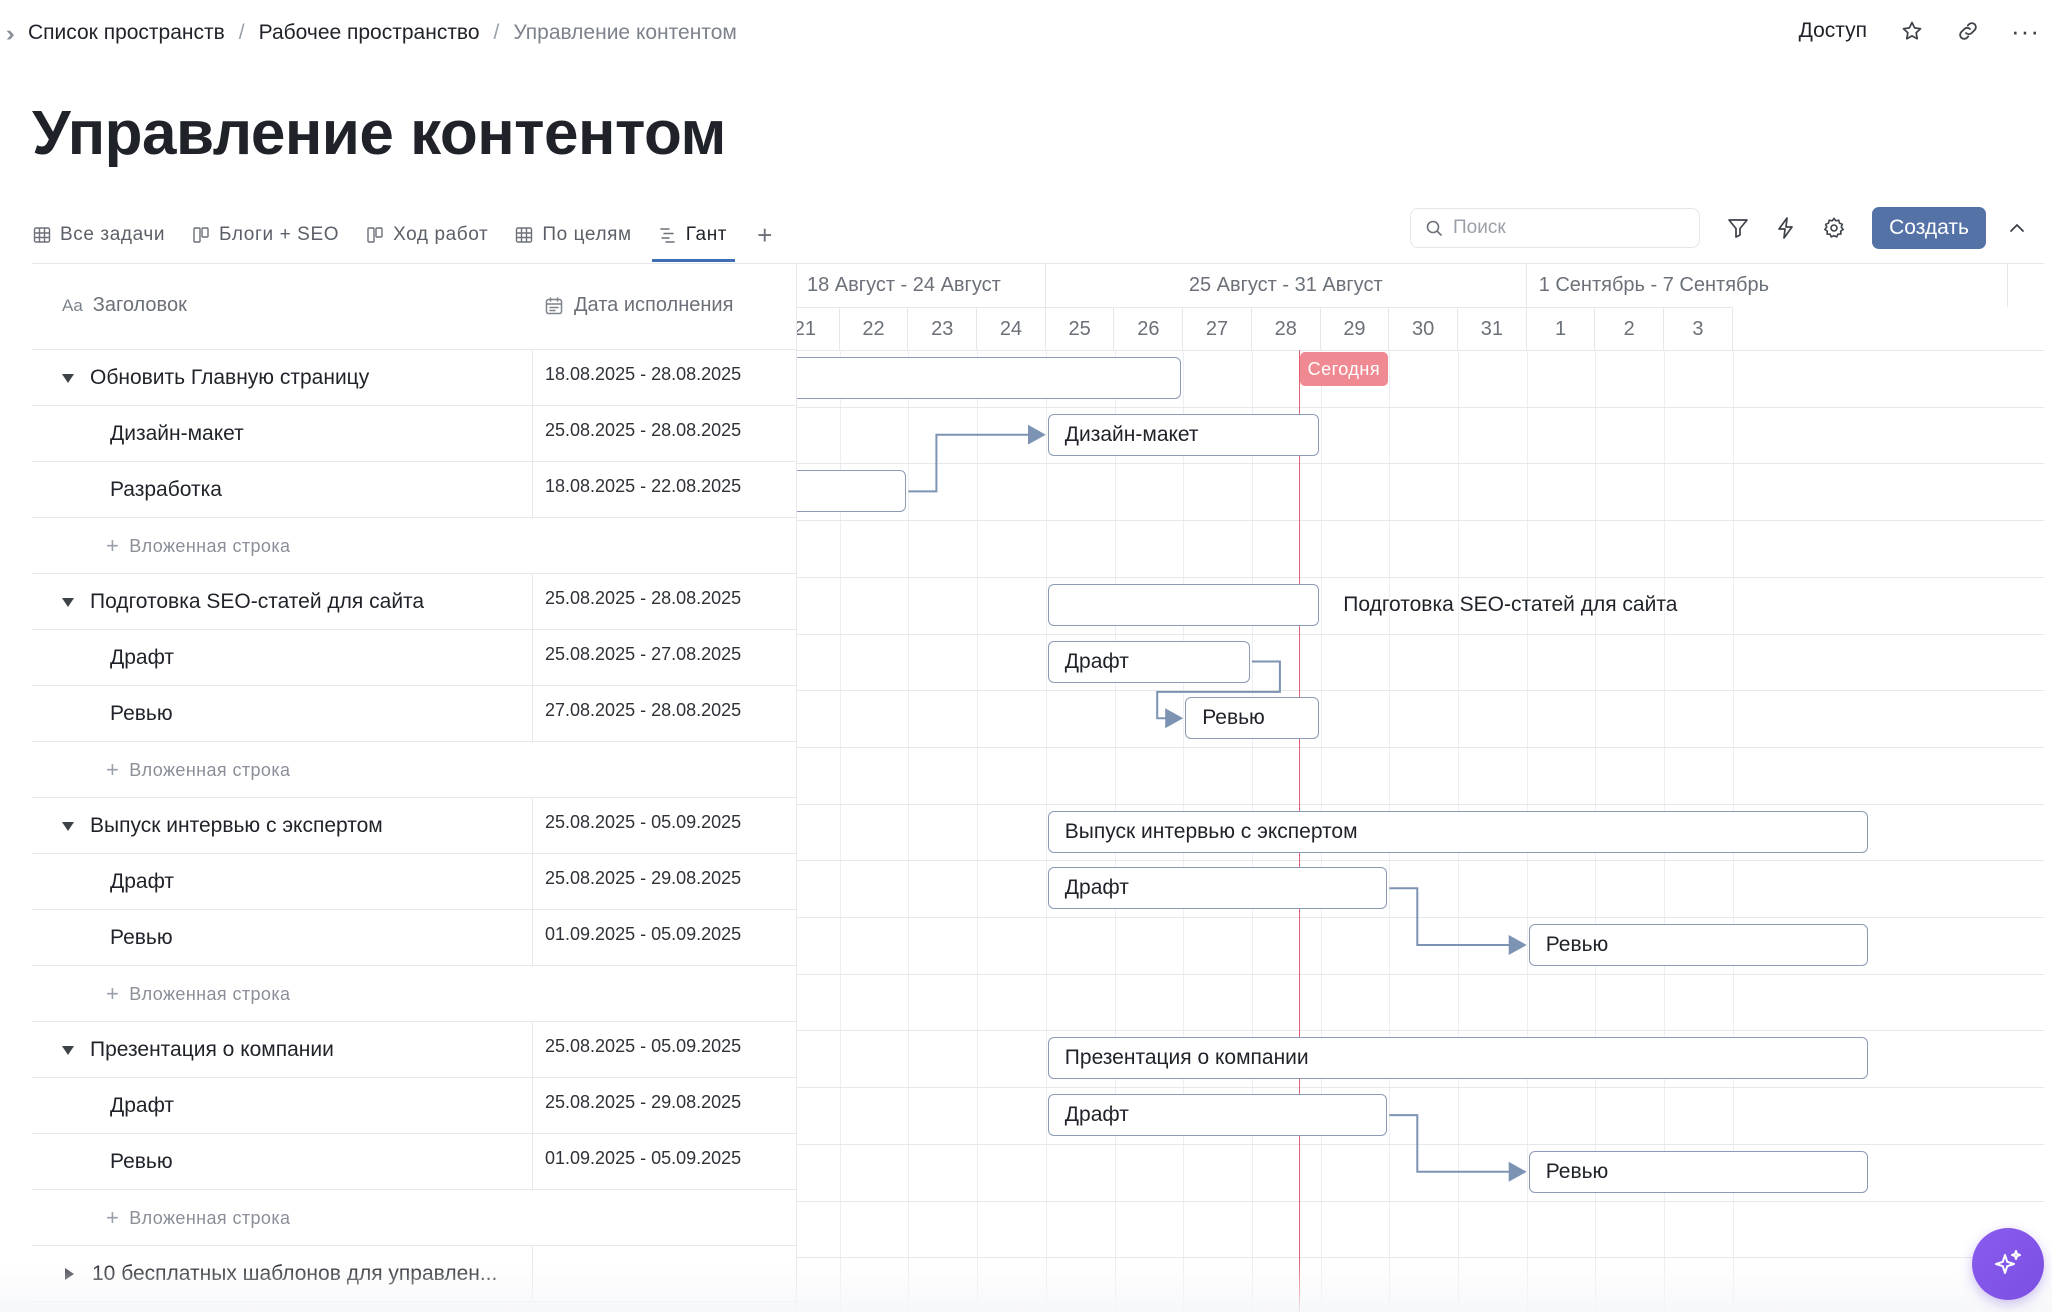  I want to click on due-date-cell: 18.08.2025 - 28.08.2025, so click(664, 378).